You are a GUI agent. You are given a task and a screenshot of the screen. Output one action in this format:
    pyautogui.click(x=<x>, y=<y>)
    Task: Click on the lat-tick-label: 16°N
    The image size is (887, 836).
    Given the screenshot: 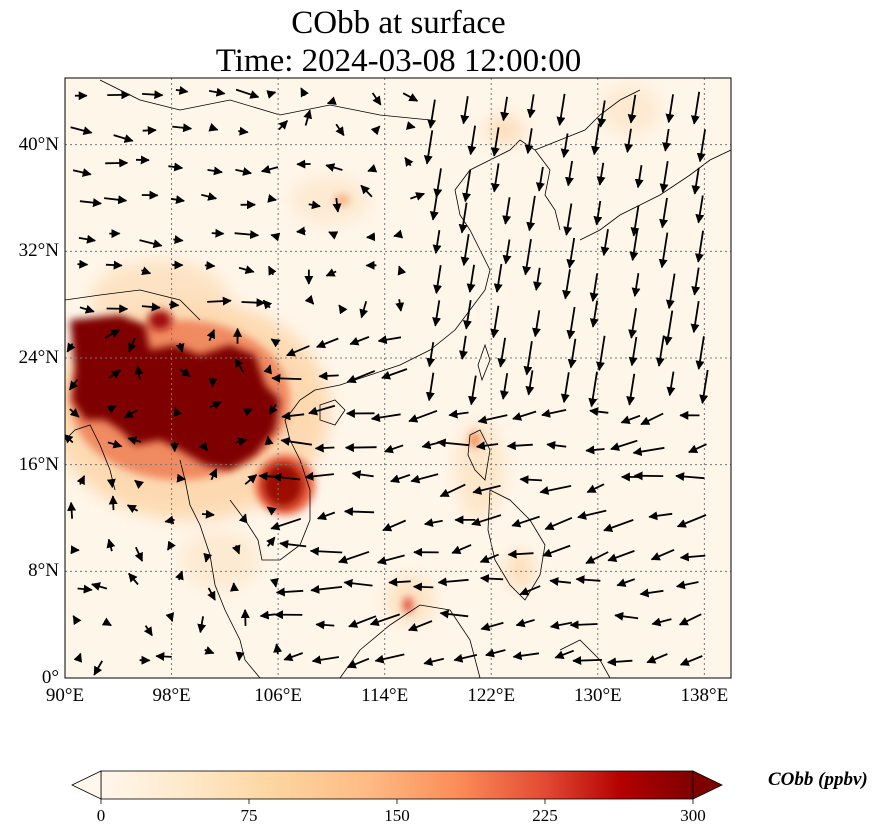 What is the action you would take?
    pyautogui.click(x=38, y=464)
    